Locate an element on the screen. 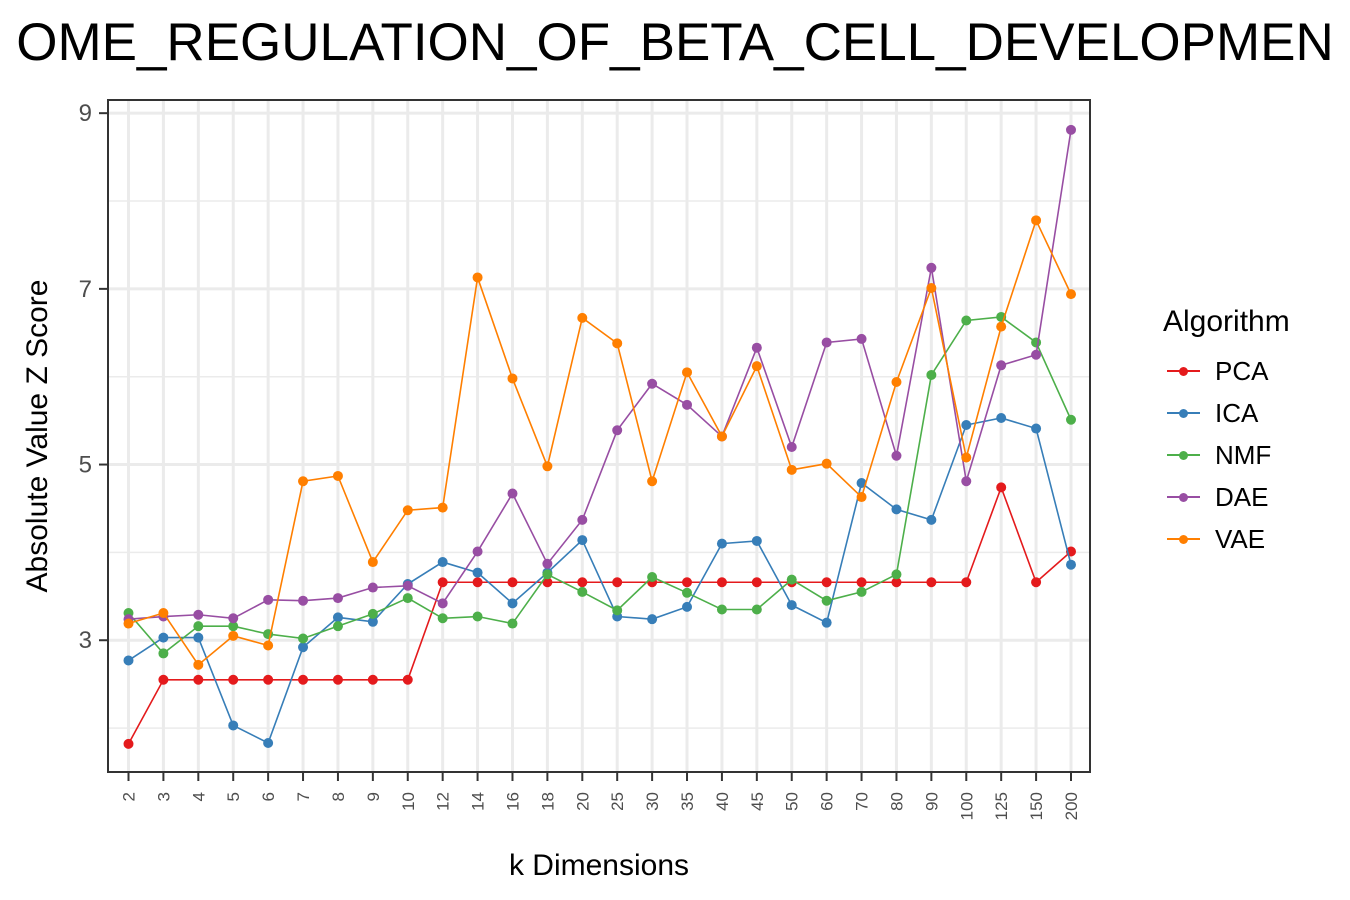 This screenshot has height=900, width=1350. x-tick-label: 125 is located at coordinates (1001, 806).